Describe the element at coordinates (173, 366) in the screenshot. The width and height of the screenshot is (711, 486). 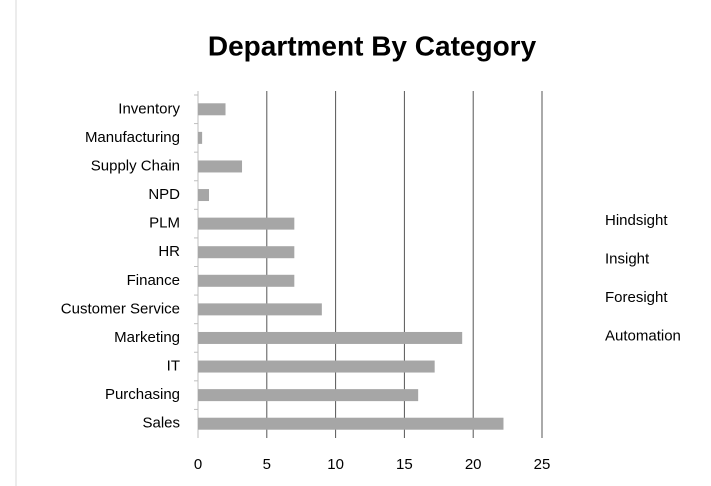
I see `y-tick-label: IT` at that location.